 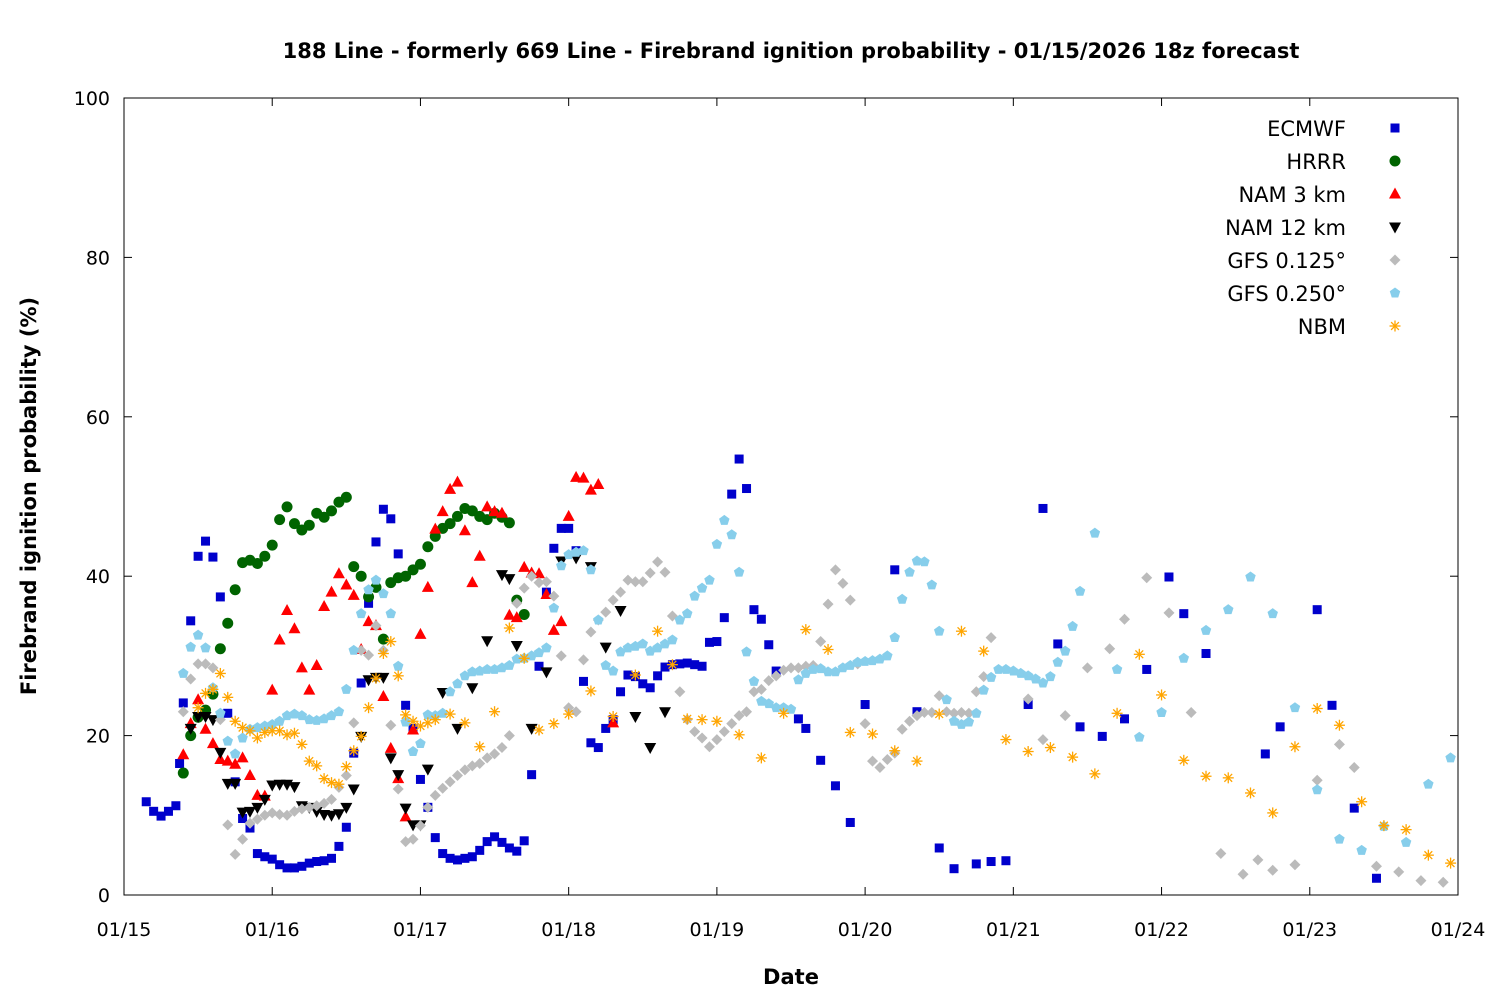 What do you see at coordinates (1286, 261) in the screenshot?
I see `legend-label: GFS 0.125°` at bounding box center [1286, 261].